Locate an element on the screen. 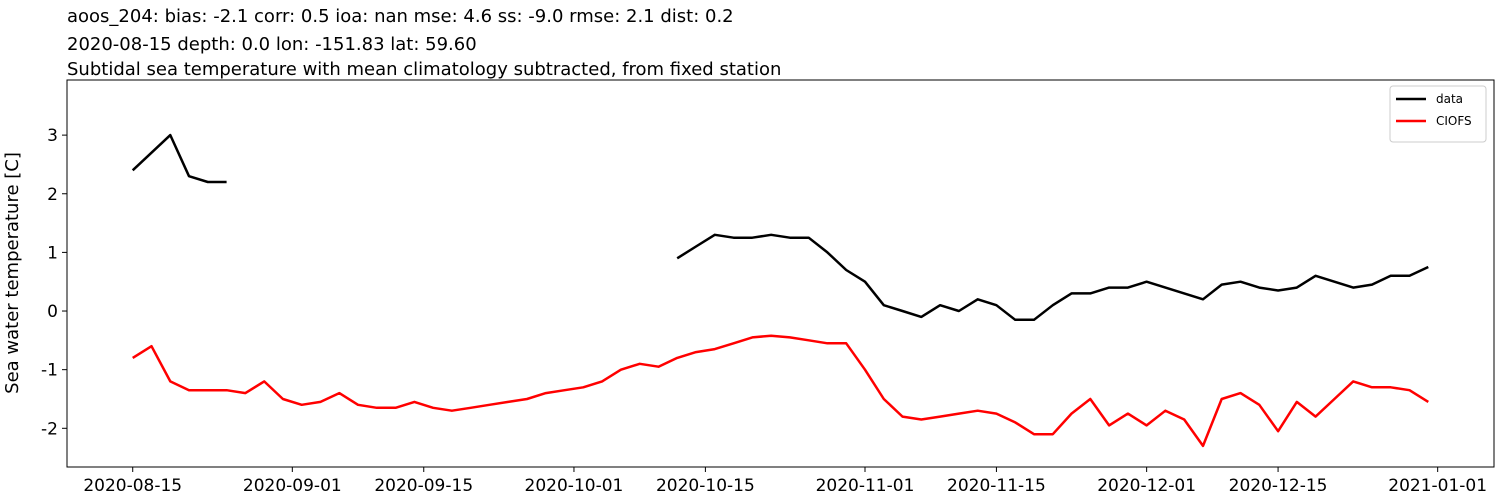 The image size is (1500, 504). legend-label: CIOFS is located at coordinates (1454, 121).